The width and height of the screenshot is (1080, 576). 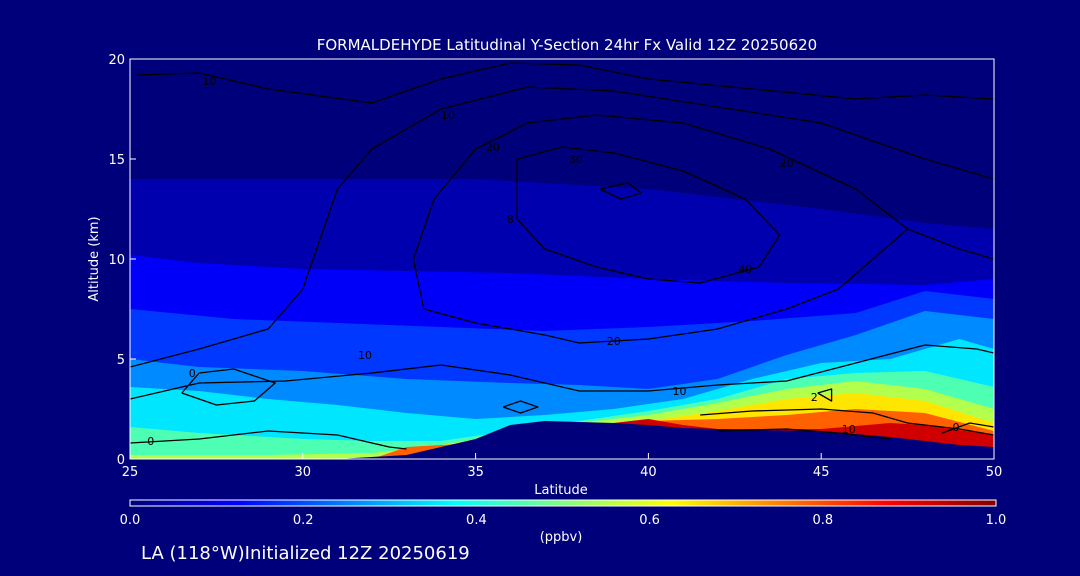 I want to click on contour-label-1: 10, so click(x=210, y=81).